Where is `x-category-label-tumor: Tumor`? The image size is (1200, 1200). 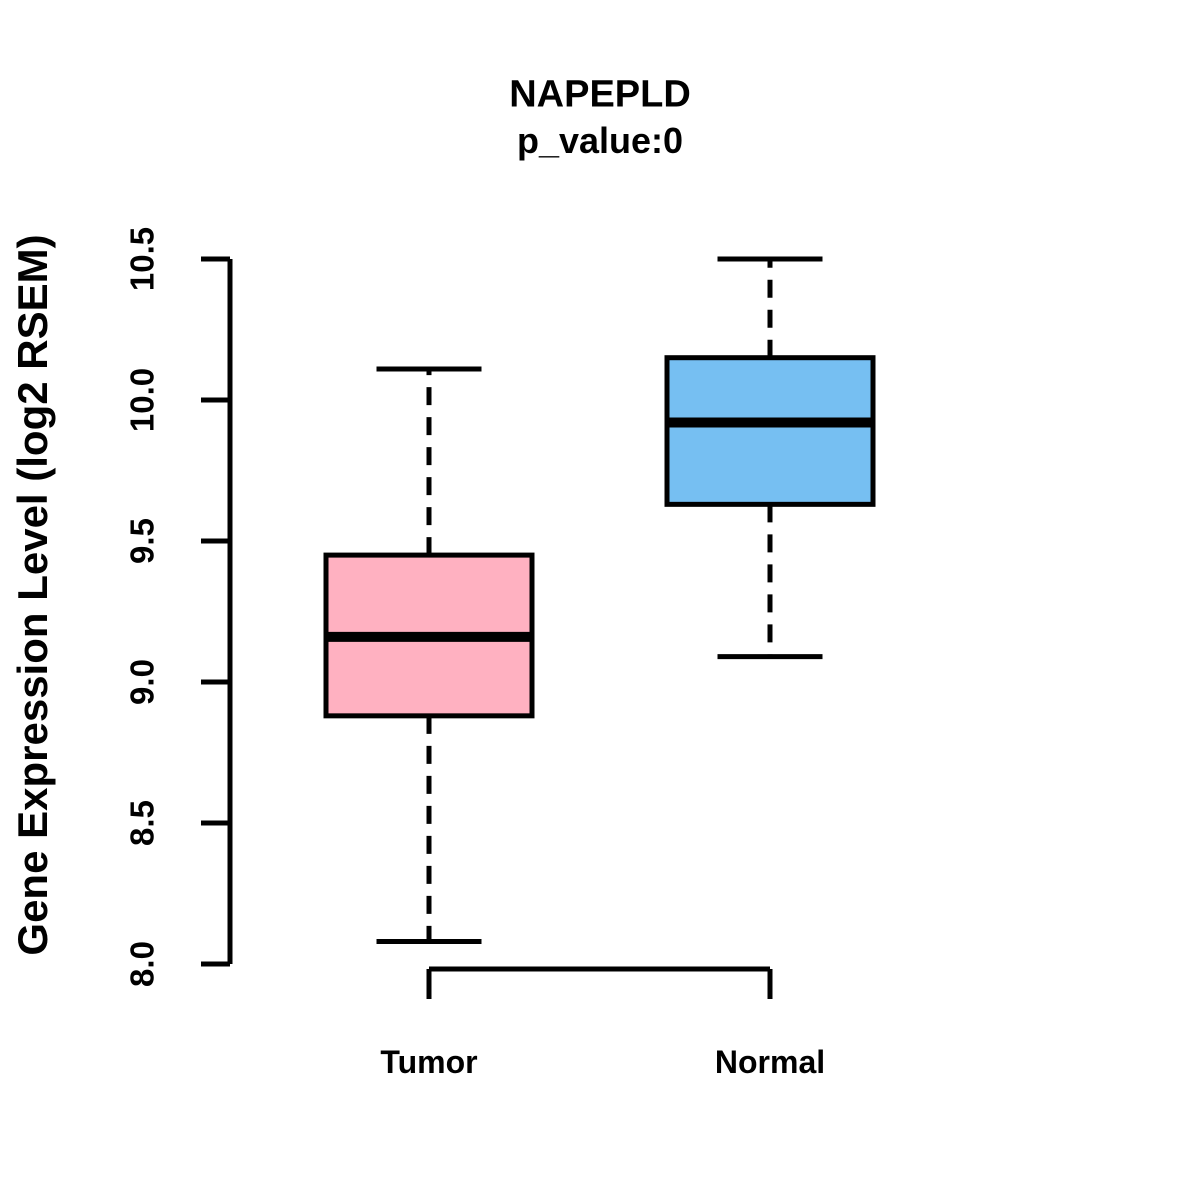
x-category-label-tumor: Tumor is located at coordinates (428, 1062).